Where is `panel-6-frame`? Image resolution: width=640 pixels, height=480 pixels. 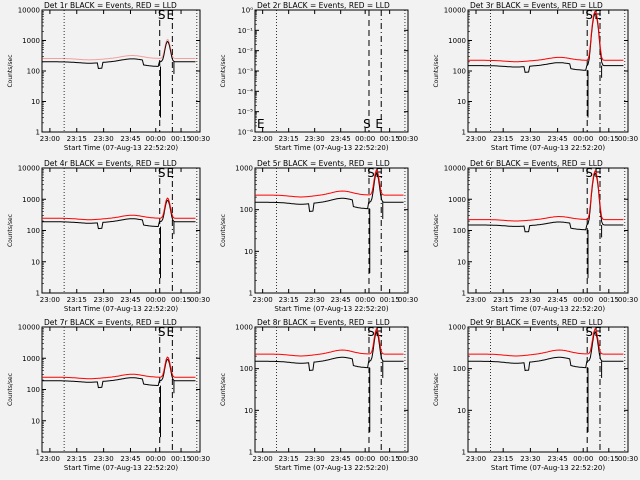 panel-6-frame is located at coordinates (548, 230).